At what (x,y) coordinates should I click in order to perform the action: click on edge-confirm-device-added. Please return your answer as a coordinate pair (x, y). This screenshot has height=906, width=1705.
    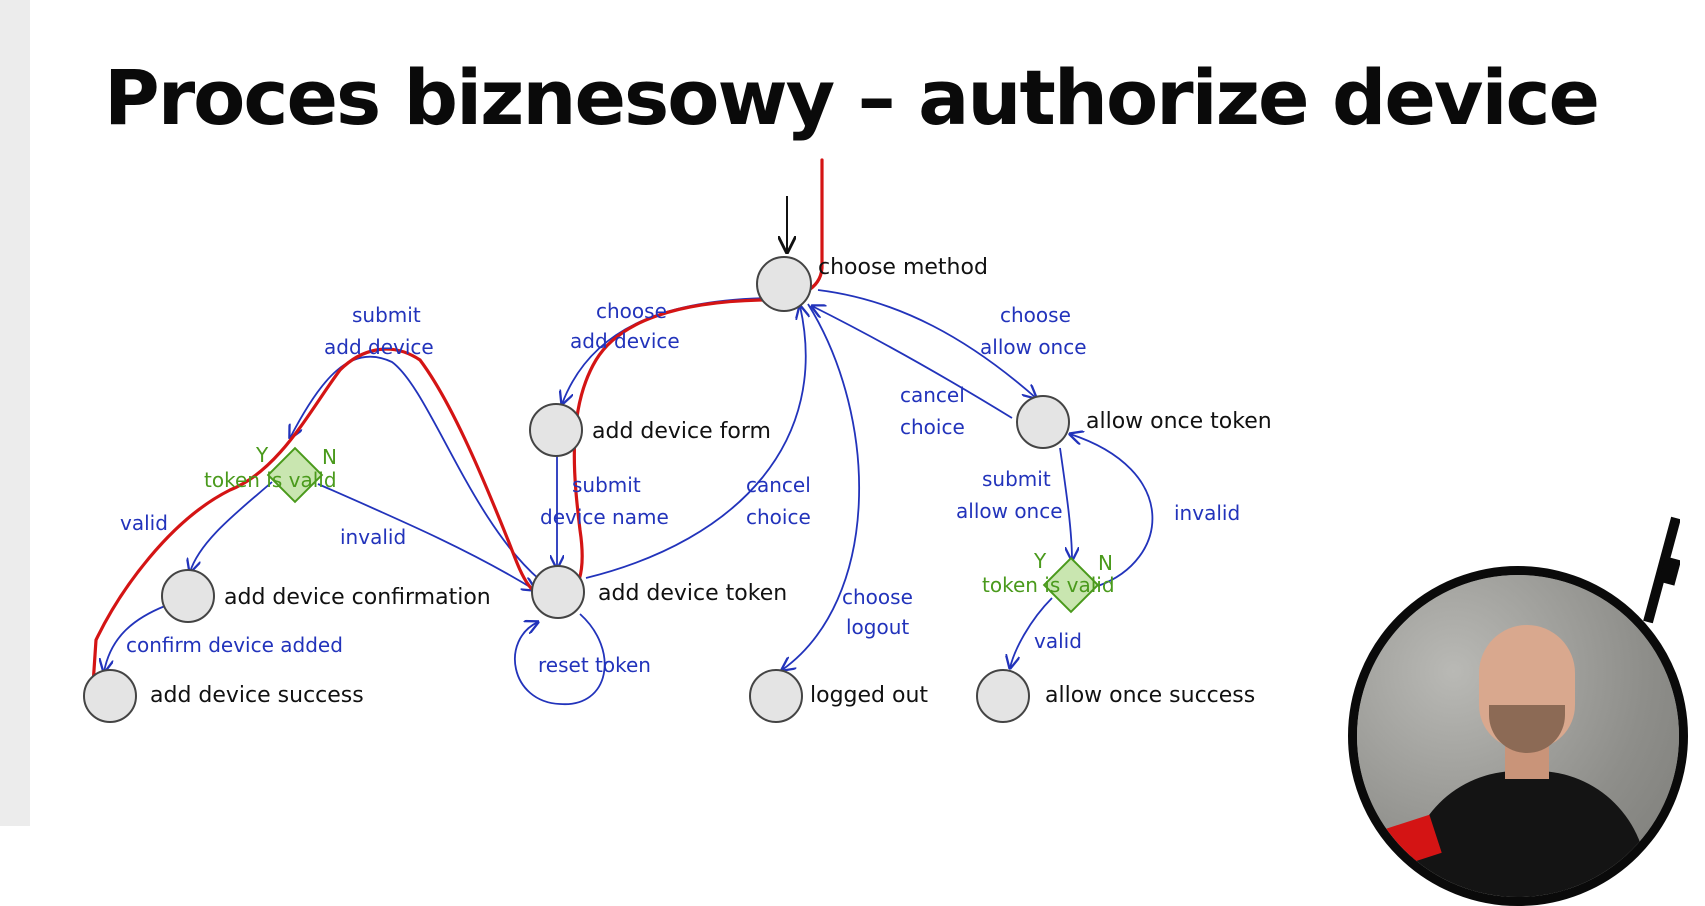
    Looking at the image, I should click on (135, 638).